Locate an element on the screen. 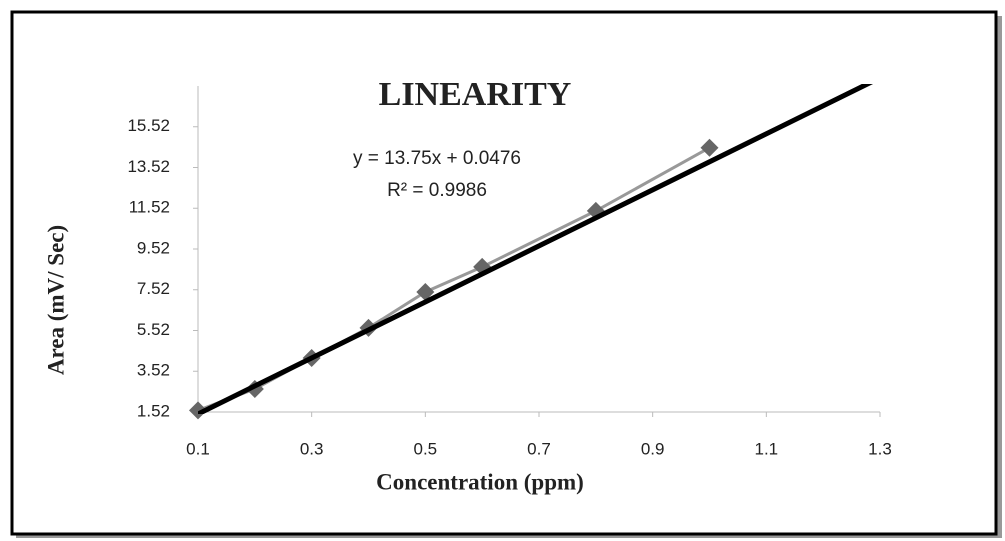 Image resolution: width=1005 pixels, height=541 pixels. x-tick-label: 0.3 is located at coordinates (312, 448).